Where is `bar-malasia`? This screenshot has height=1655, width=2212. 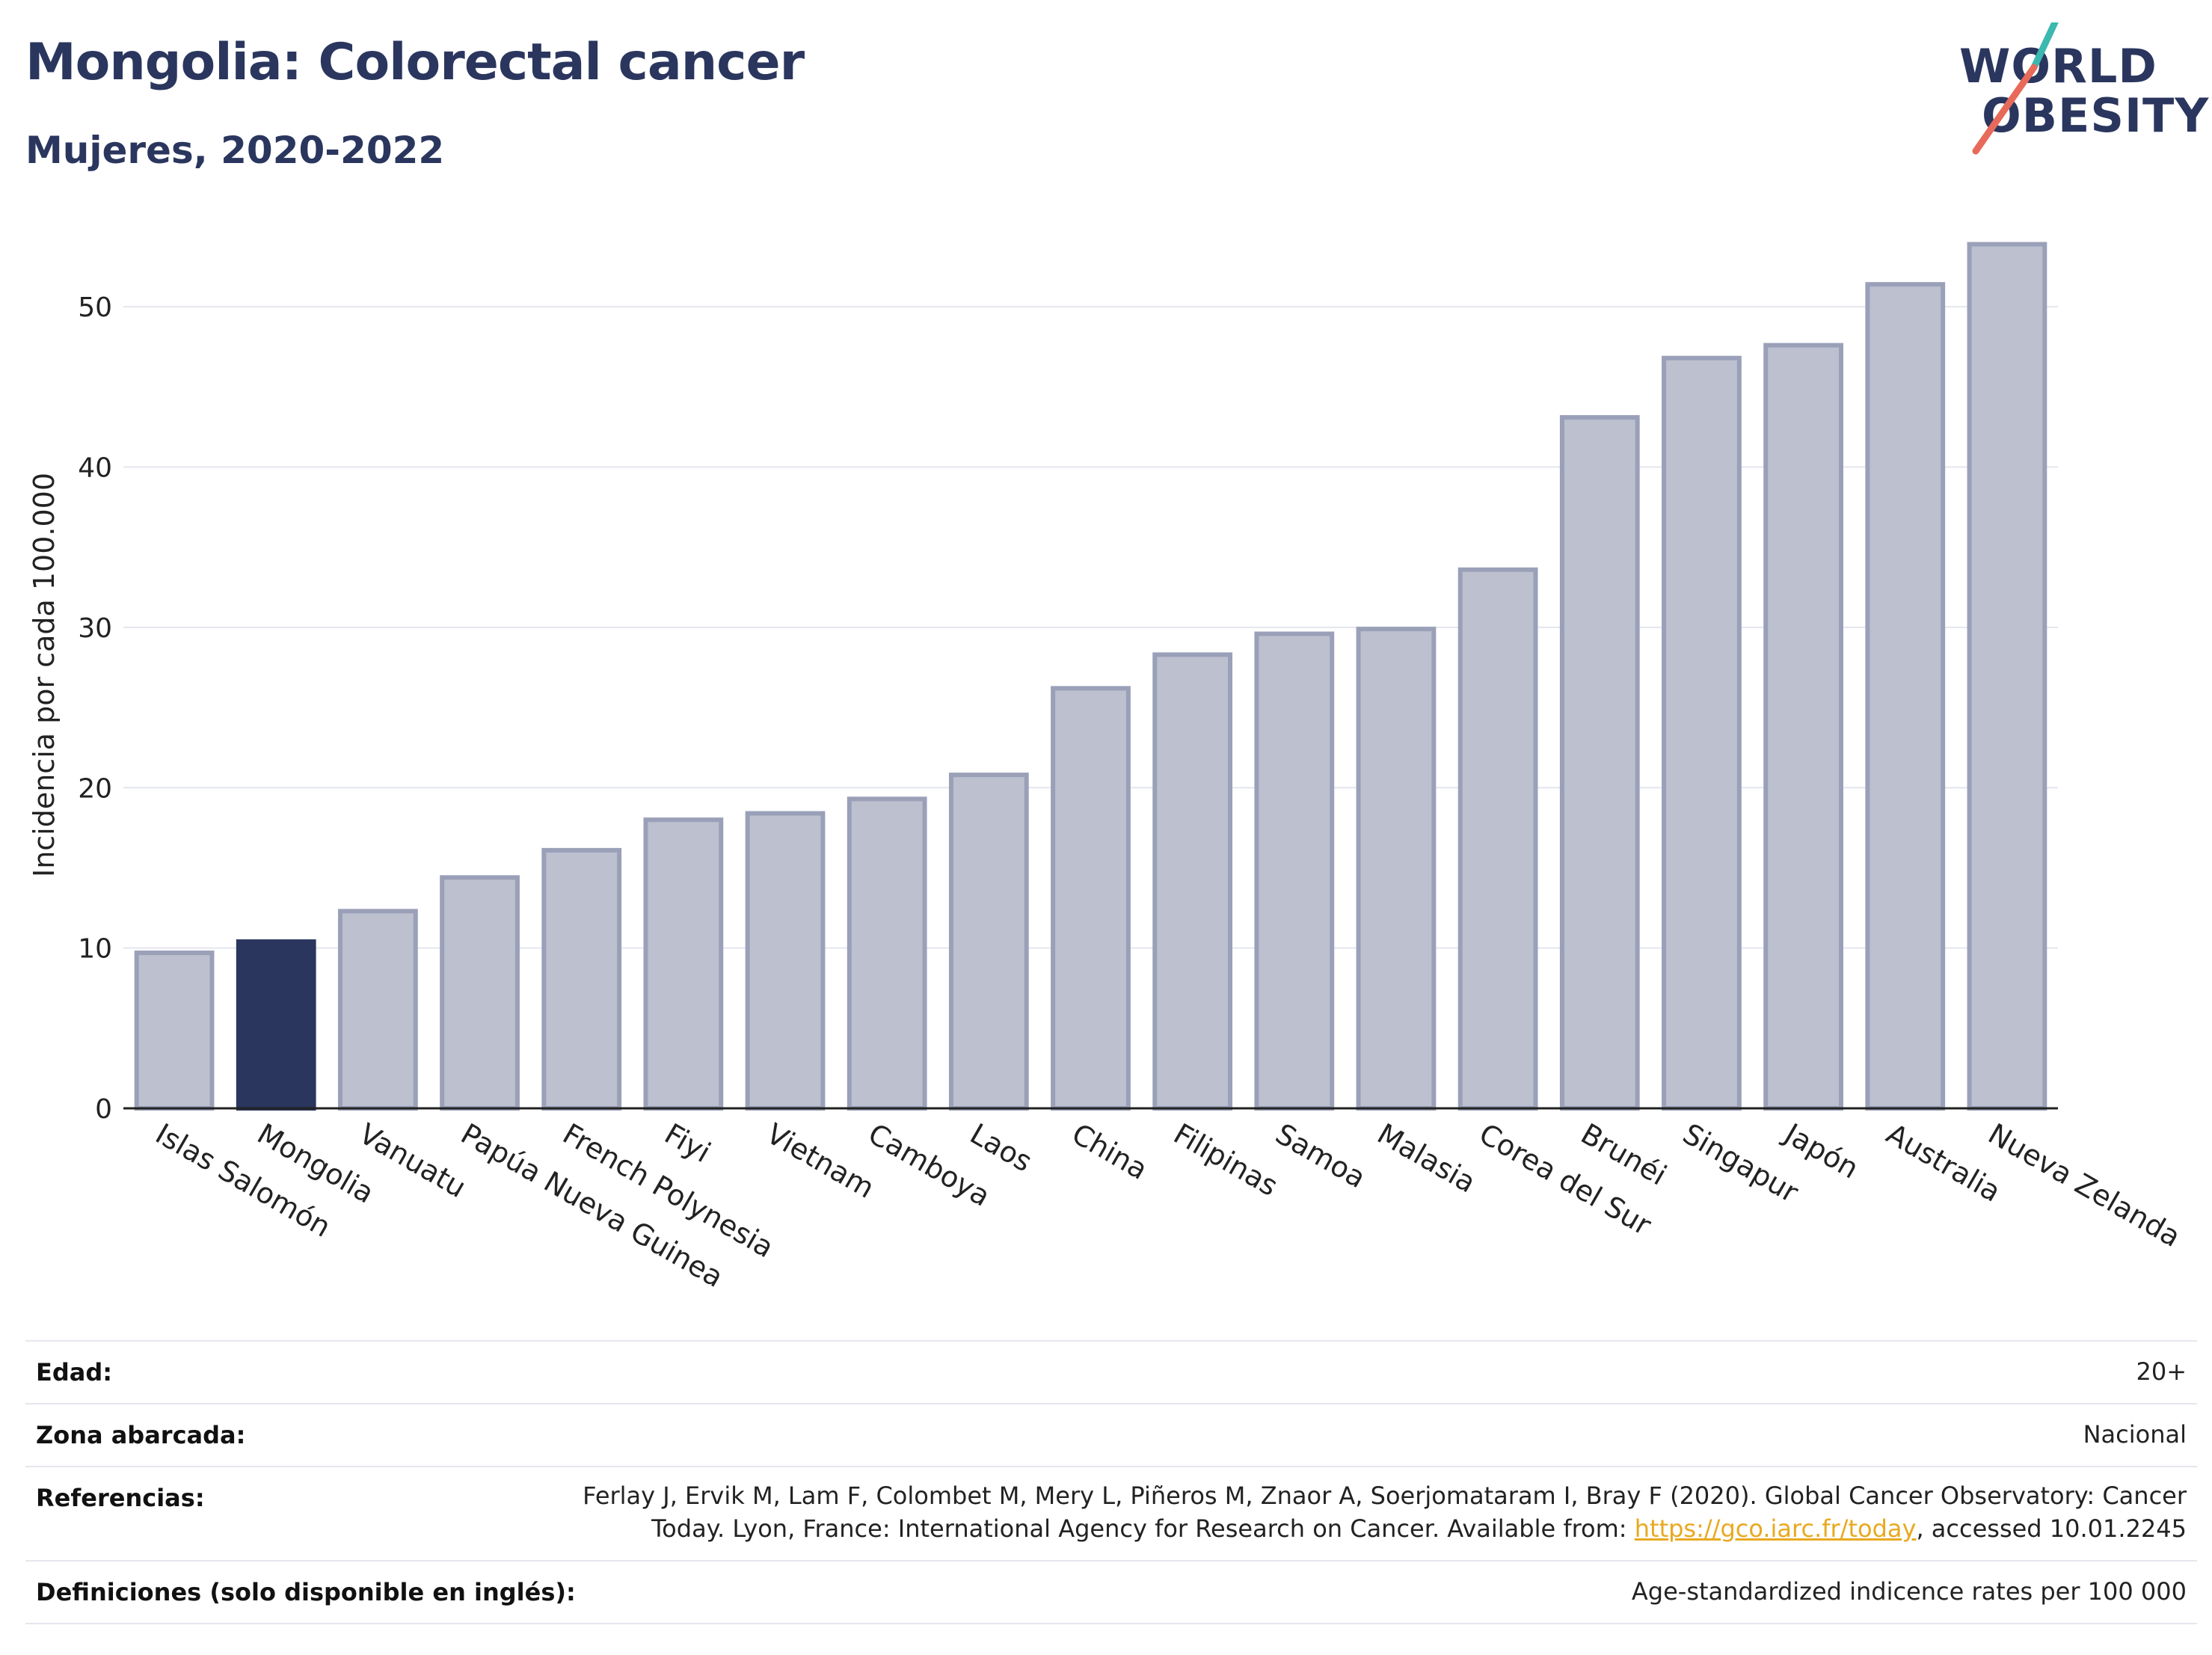
bar-malasia is located at coordinates (1396, 869).